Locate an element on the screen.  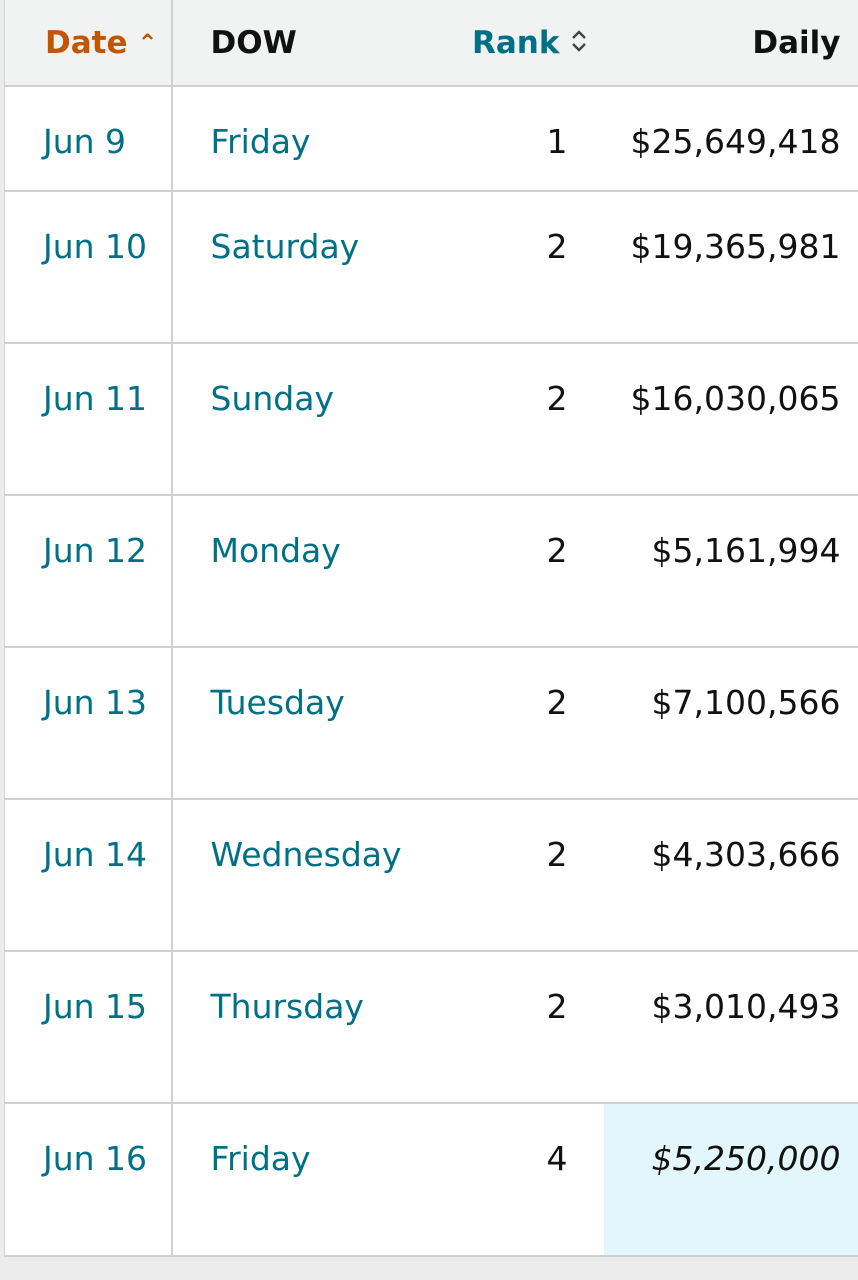
table-header: Date ⌃ DOW Rank Daily is located at coordinates (431, 43).